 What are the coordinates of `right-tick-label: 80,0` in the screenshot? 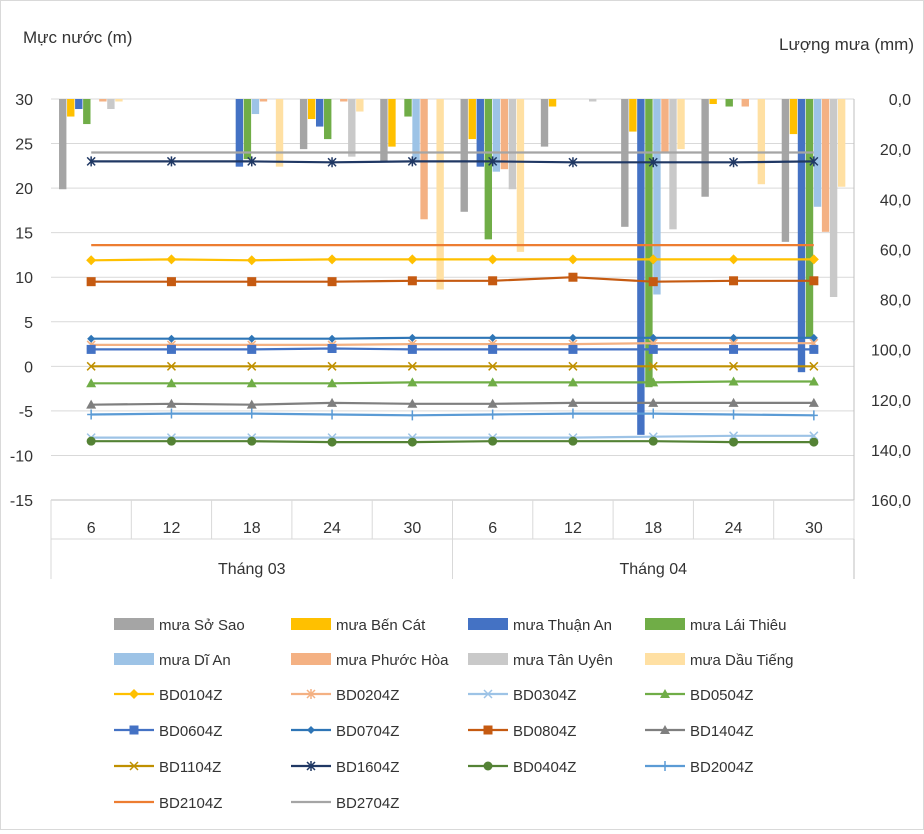 It's located at (895, 301).